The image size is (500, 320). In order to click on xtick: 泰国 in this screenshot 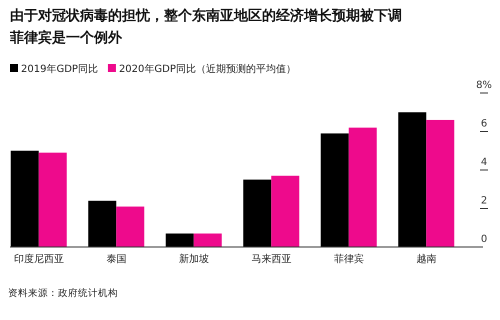, I will do `click(116, 259)`.